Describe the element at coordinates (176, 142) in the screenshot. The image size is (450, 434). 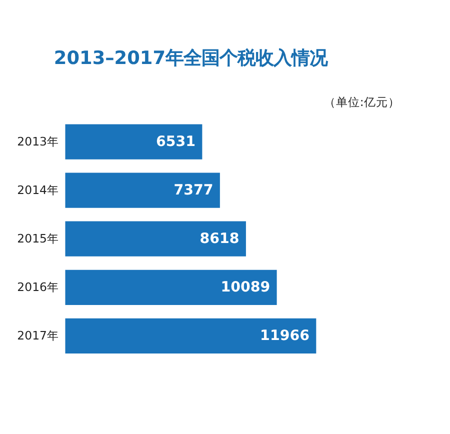
I see `data-label: 6531` at that location.